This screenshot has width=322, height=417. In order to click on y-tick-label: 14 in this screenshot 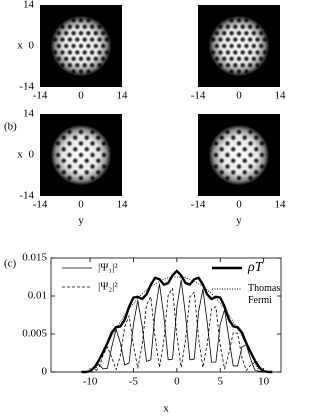, I will do `click(29, 114)`.